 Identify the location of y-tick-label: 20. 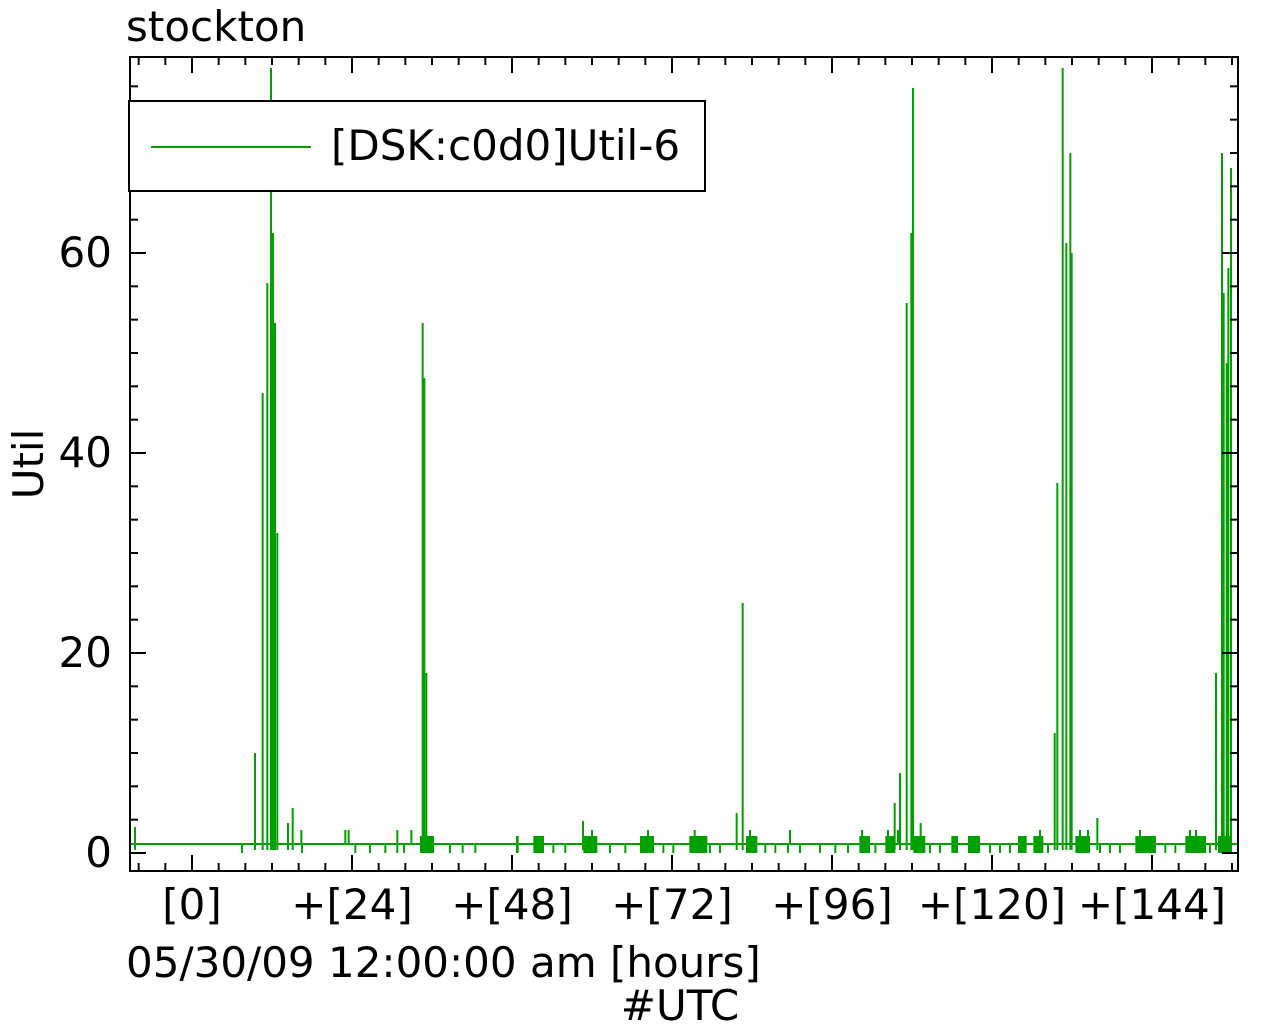
(85, 652).